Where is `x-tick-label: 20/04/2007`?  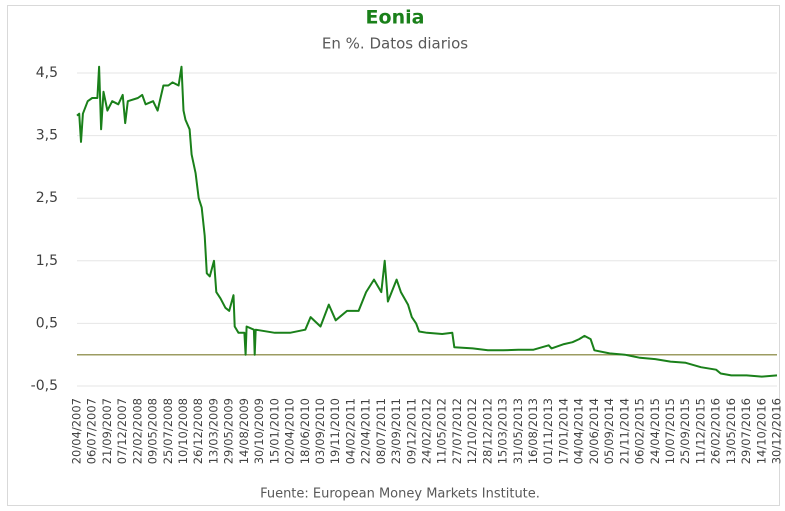
x-tick-label: 20/04/2007 is located at coordinates (77, 431).